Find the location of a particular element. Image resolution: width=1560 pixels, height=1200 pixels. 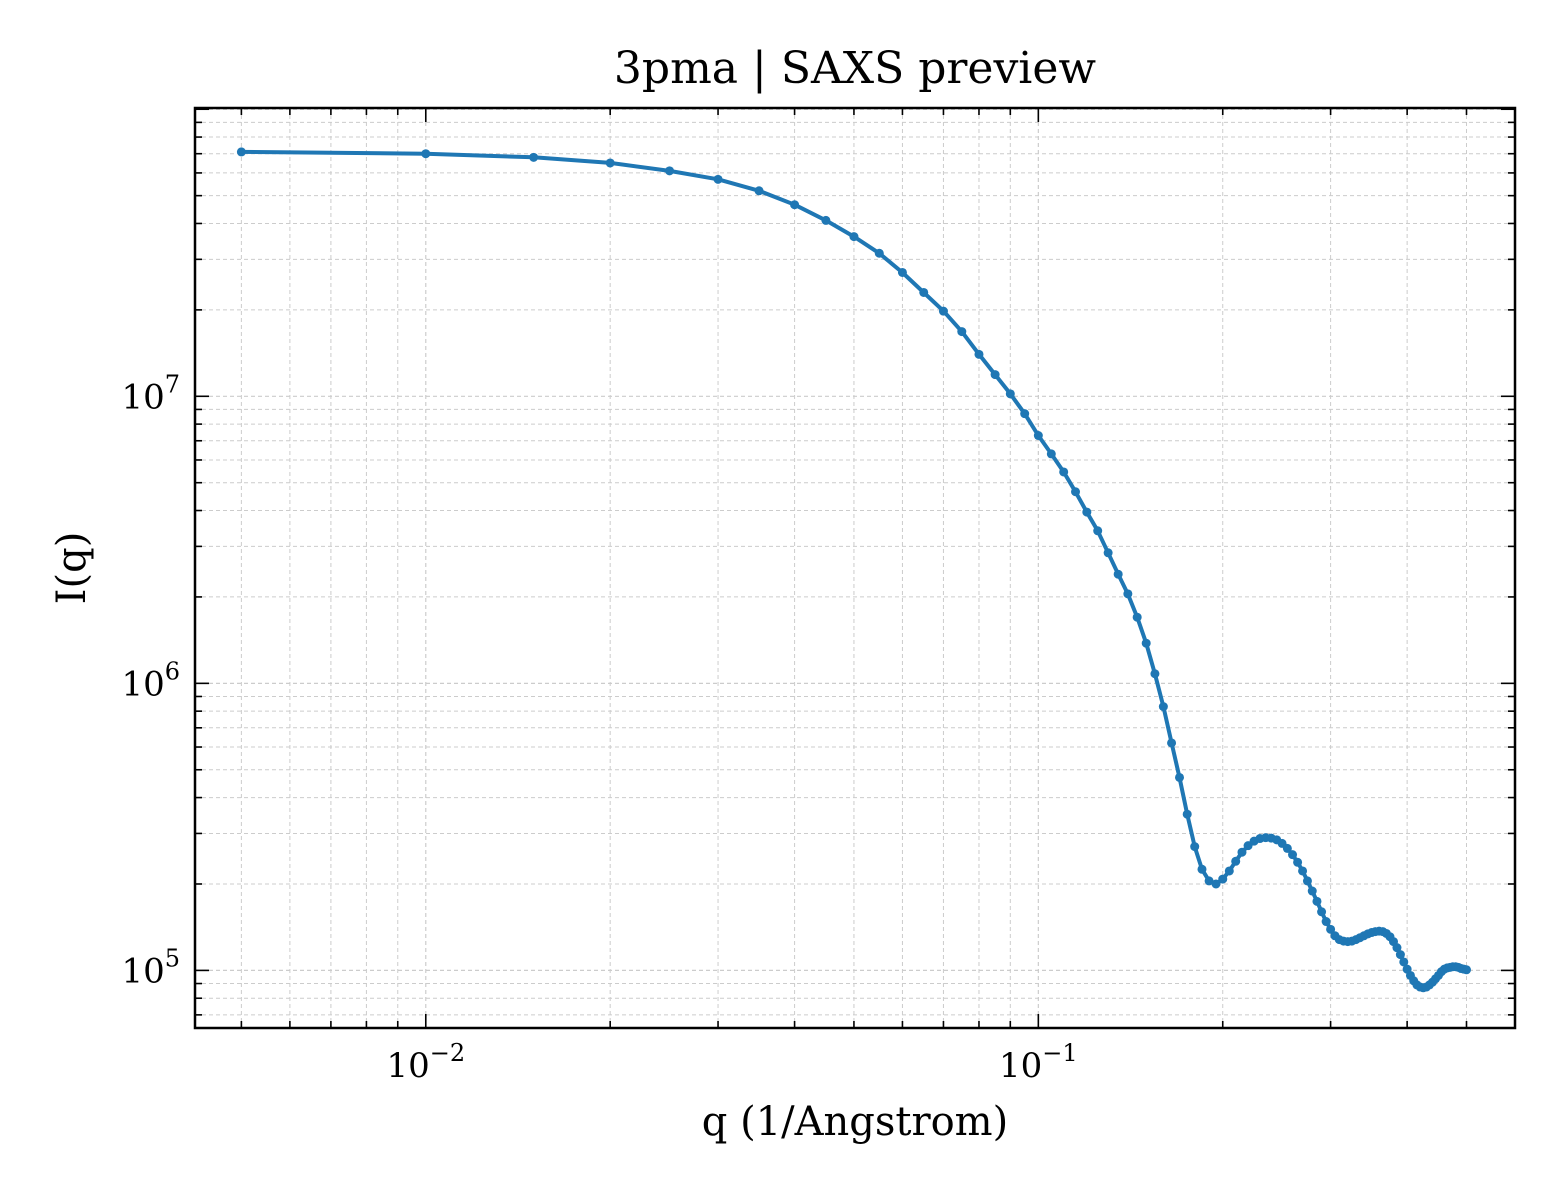

y-tick-label: 10⁵ is located at coordinates (150, 967).